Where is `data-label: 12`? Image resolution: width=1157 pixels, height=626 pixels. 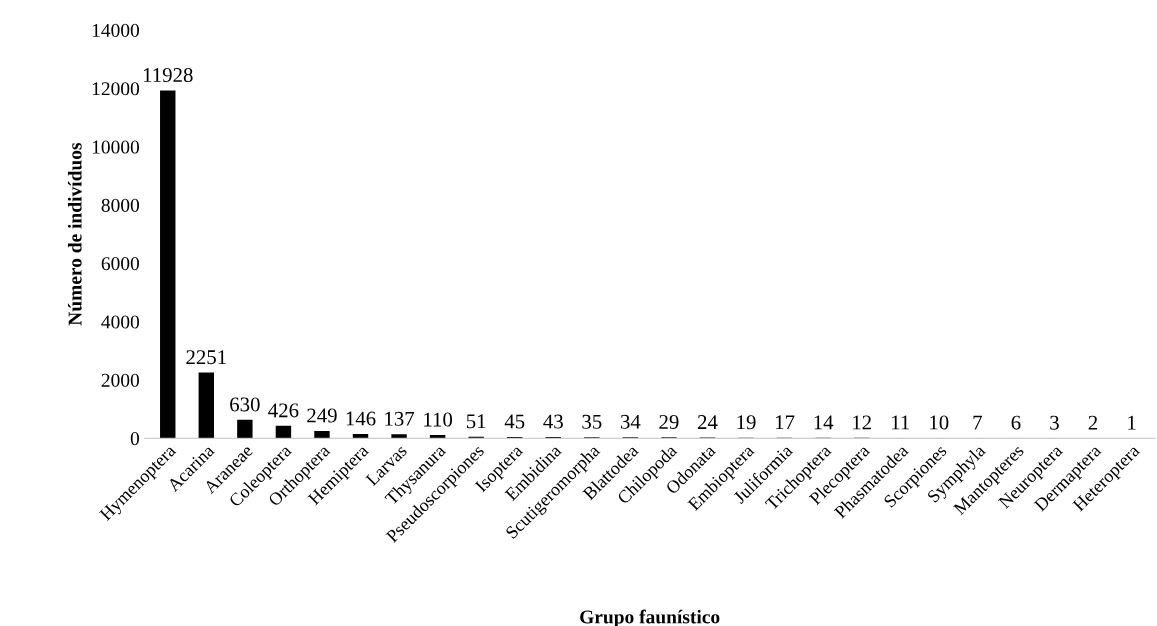
data-label: 12 is located at coordinates (862, 422).